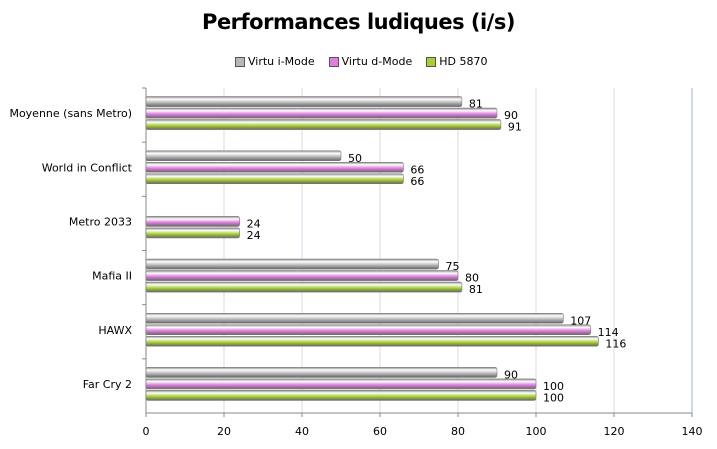 Image resolution: width=717 pixels, height=449 pixels. Describe the element at coordinates (458, 431) in the screenshot. I see `x-tick-label: 80` at that location.